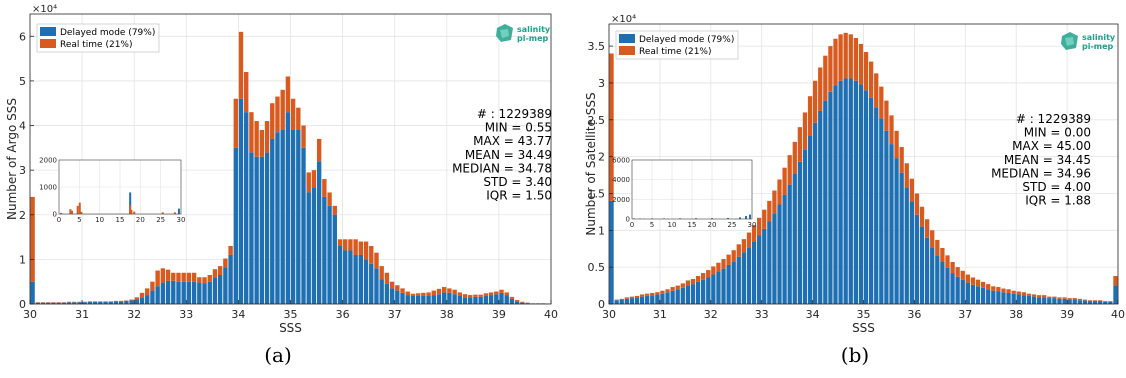 The height and width of the screenshot is (378, 1126). I want to click on y-tick-label: 4, so click(22, 126).